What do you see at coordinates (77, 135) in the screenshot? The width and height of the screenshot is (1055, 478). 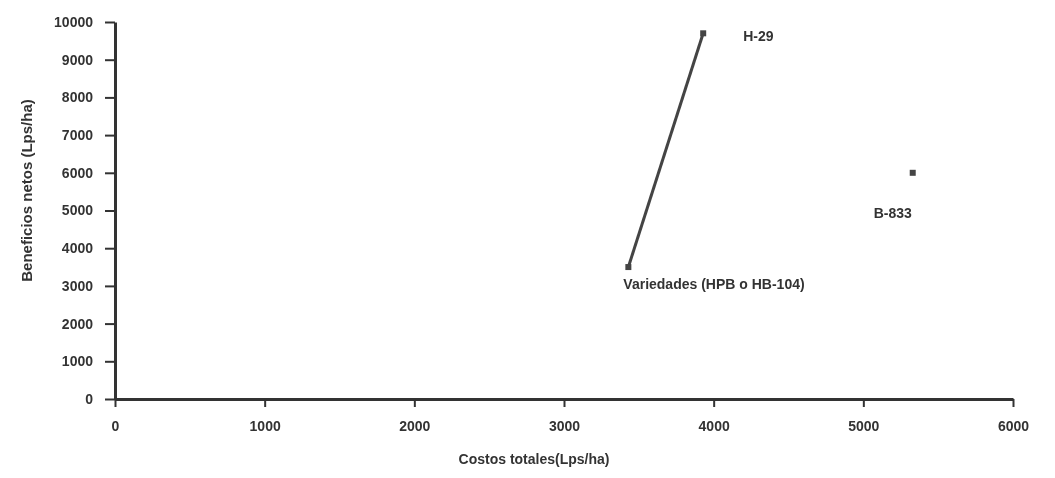 I see `y-tick-label: 7000` at bounding box center [77, 135].